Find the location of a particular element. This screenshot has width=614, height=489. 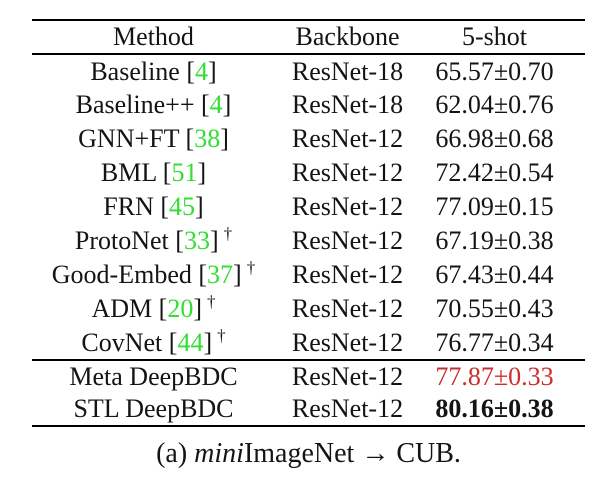

caption-target: CUB. is located at coordinates (428, 453).